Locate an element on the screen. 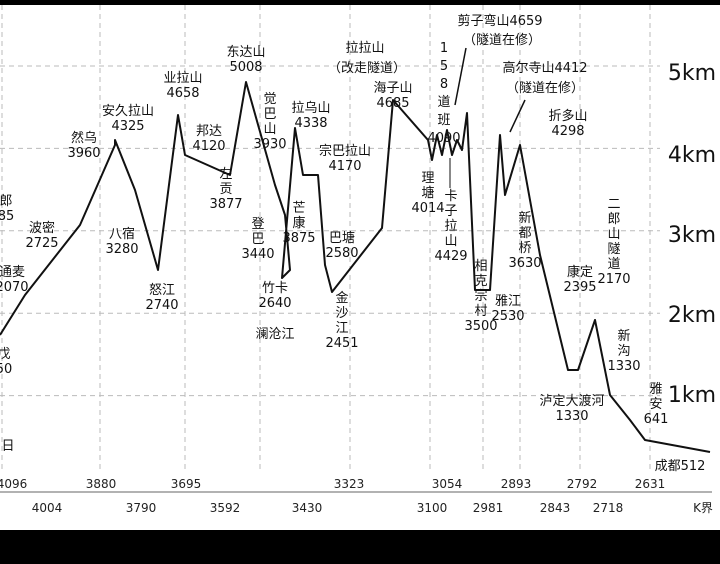  data-label: 641 is located at coordinates (656, 419).